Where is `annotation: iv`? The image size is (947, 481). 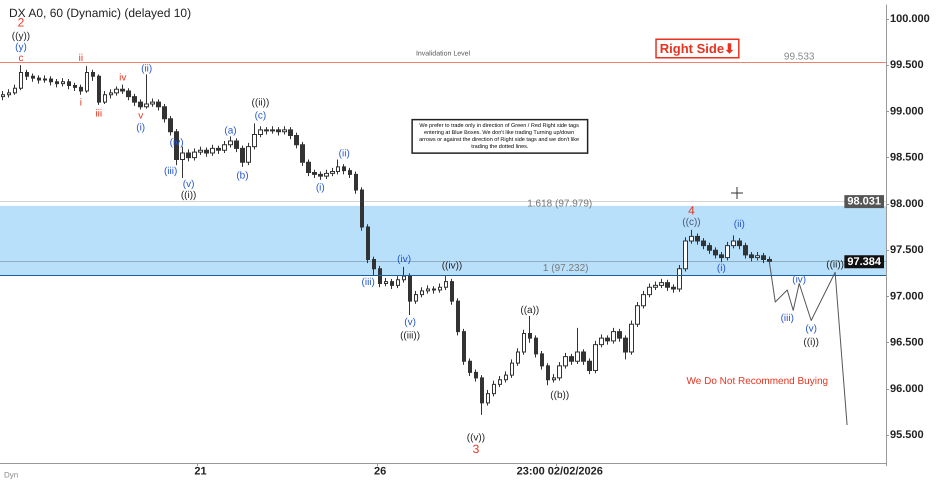
annotation: iv is located at coordinates (122, 78).